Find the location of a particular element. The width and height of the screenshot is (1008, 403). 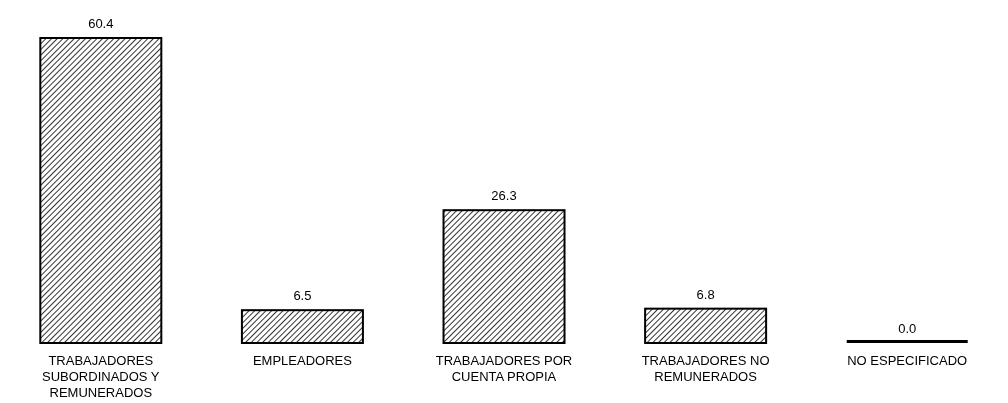

data-label: 6.5 is located at coordinates (302, 296).